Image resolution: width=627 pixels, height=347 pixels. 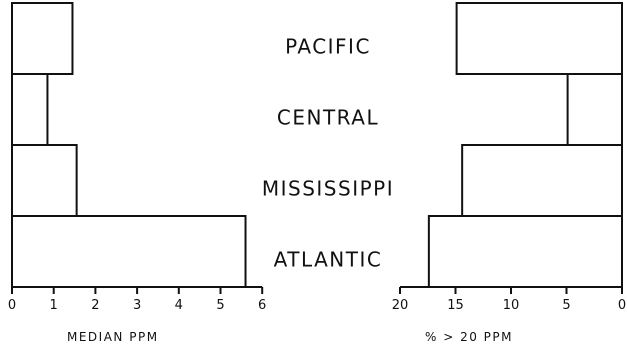 What do you see at coordinates (455, 305) in the screenshot?
I see `right-tick-label-15: 15` at bounding box center [455, 305].